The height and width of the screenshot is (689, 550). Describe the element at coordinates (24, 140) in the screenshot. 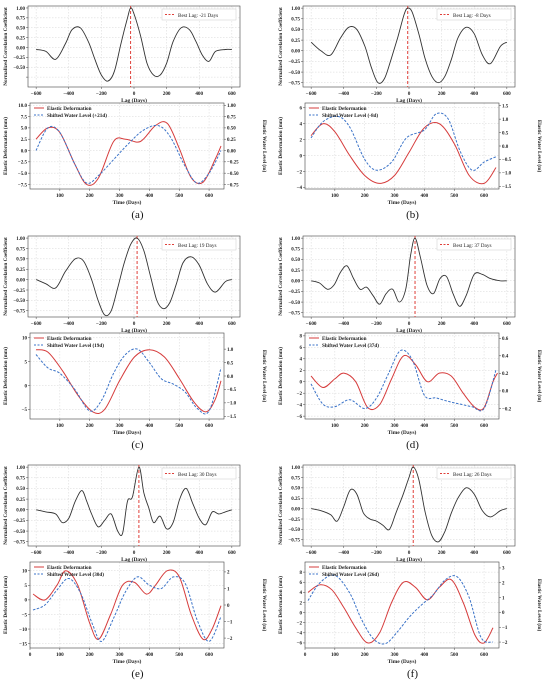

I see `y-tick-label: 2.5` at that location.